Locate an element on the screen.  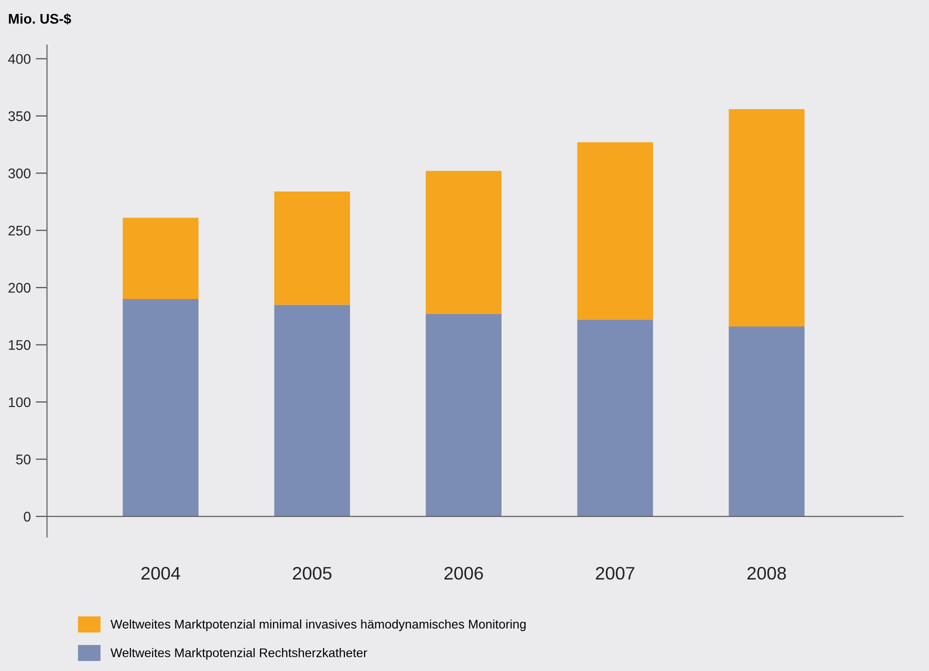
x-tick-label: 2007 is located at coordinates (615, 573).